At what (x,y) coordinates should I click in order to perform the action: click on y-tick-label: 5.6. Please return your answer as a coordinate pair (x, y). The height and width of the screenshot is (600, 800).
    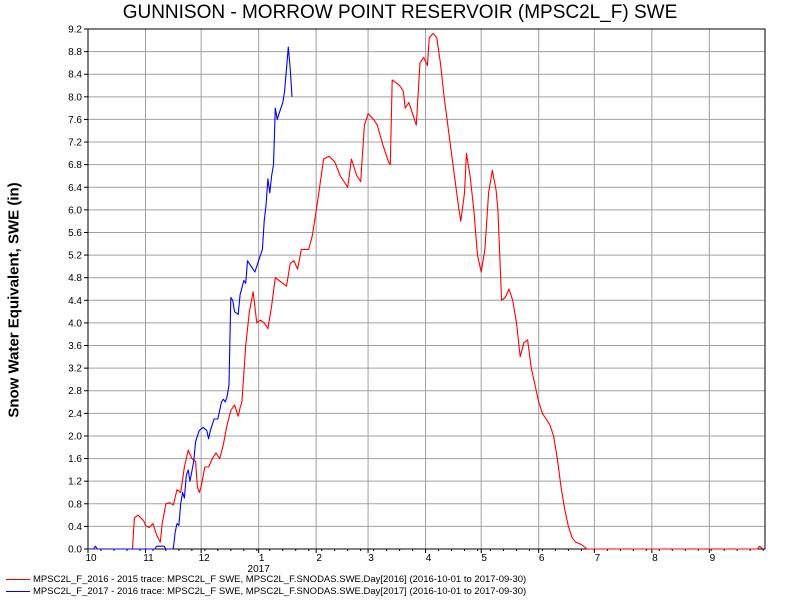
    Looking at the image, I should click on (75, 233).